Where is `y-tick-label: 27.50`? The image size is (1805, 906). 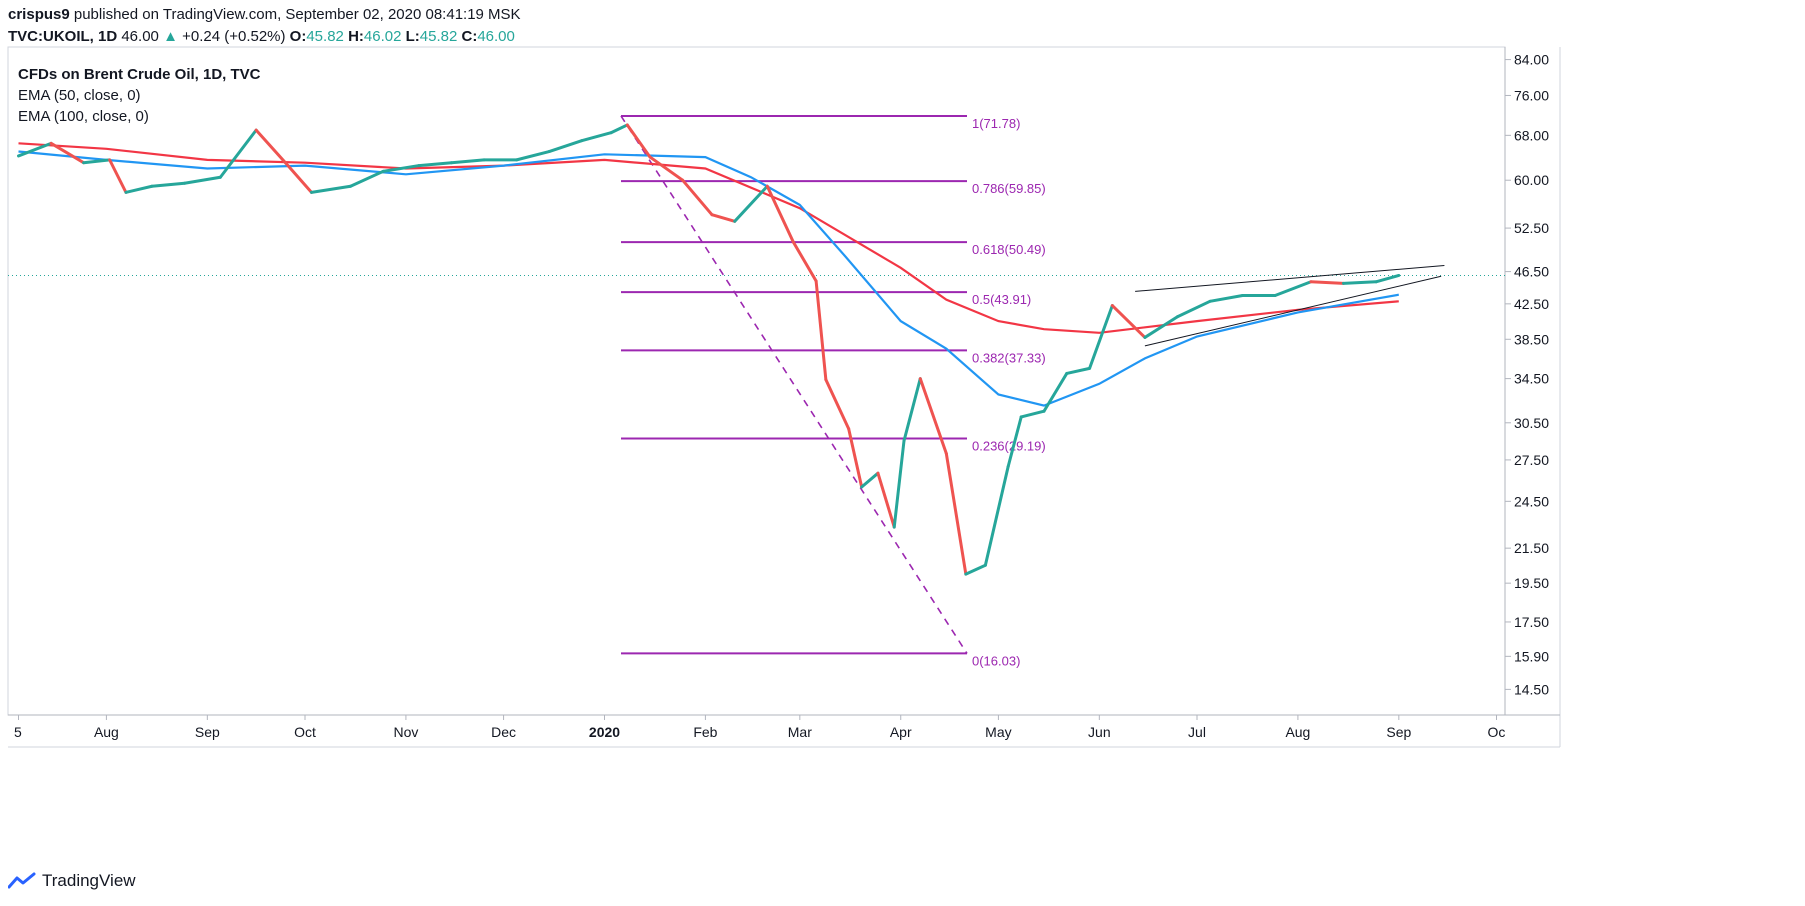
y-tick-label: 27.50 is located at coordinates (1531, 460).